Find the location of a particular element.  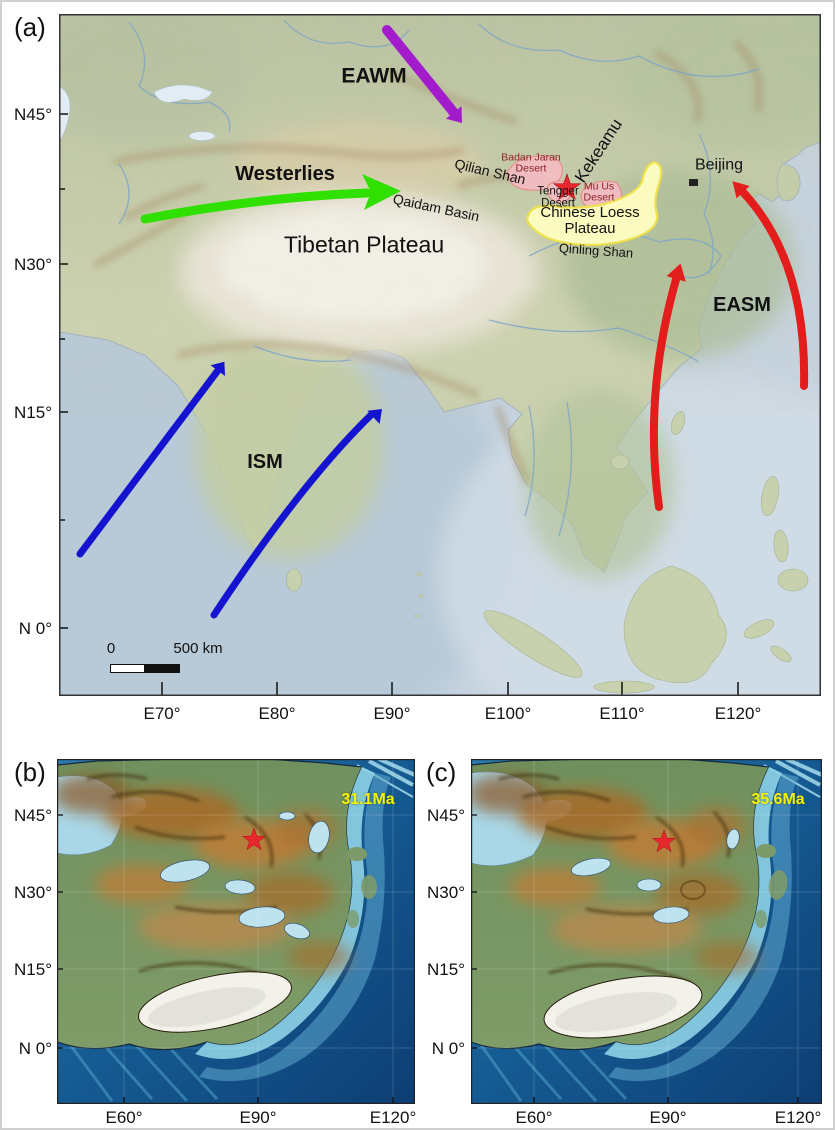

panel-b-lon-60: E60° is located at coordinates (124, 1117).